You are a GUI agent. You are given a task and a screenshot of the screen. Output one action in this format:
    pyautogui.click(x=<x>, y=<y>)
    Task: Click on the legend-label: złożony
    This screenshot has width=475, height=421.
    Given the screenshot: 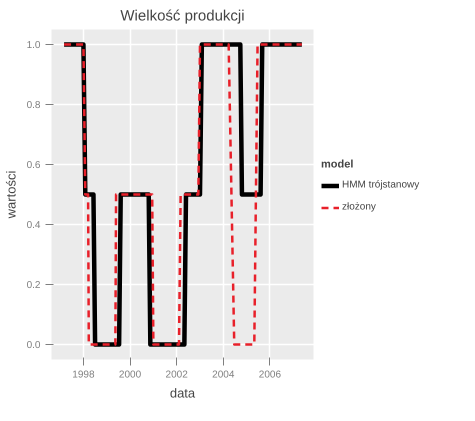 What is the action you would take?
    pyautogui.click(x=359, y=207)
    